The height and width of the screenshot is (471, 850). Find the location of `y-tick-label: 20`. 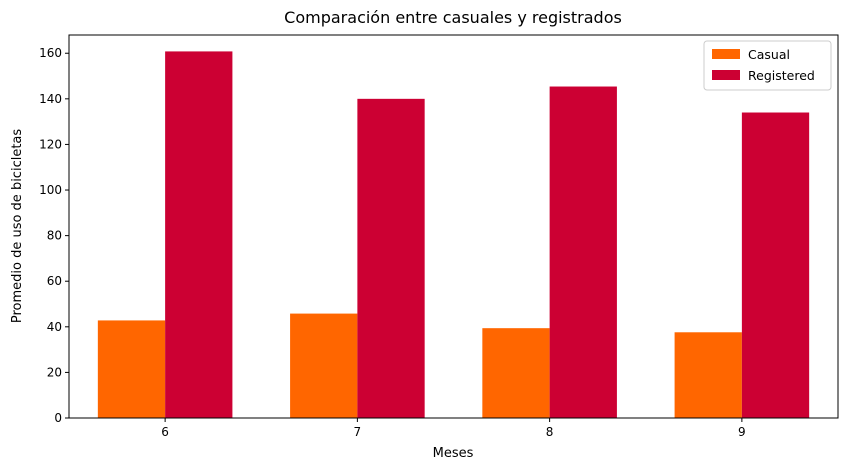

y-tick-label: 20 is located at coordinates (54, 372).